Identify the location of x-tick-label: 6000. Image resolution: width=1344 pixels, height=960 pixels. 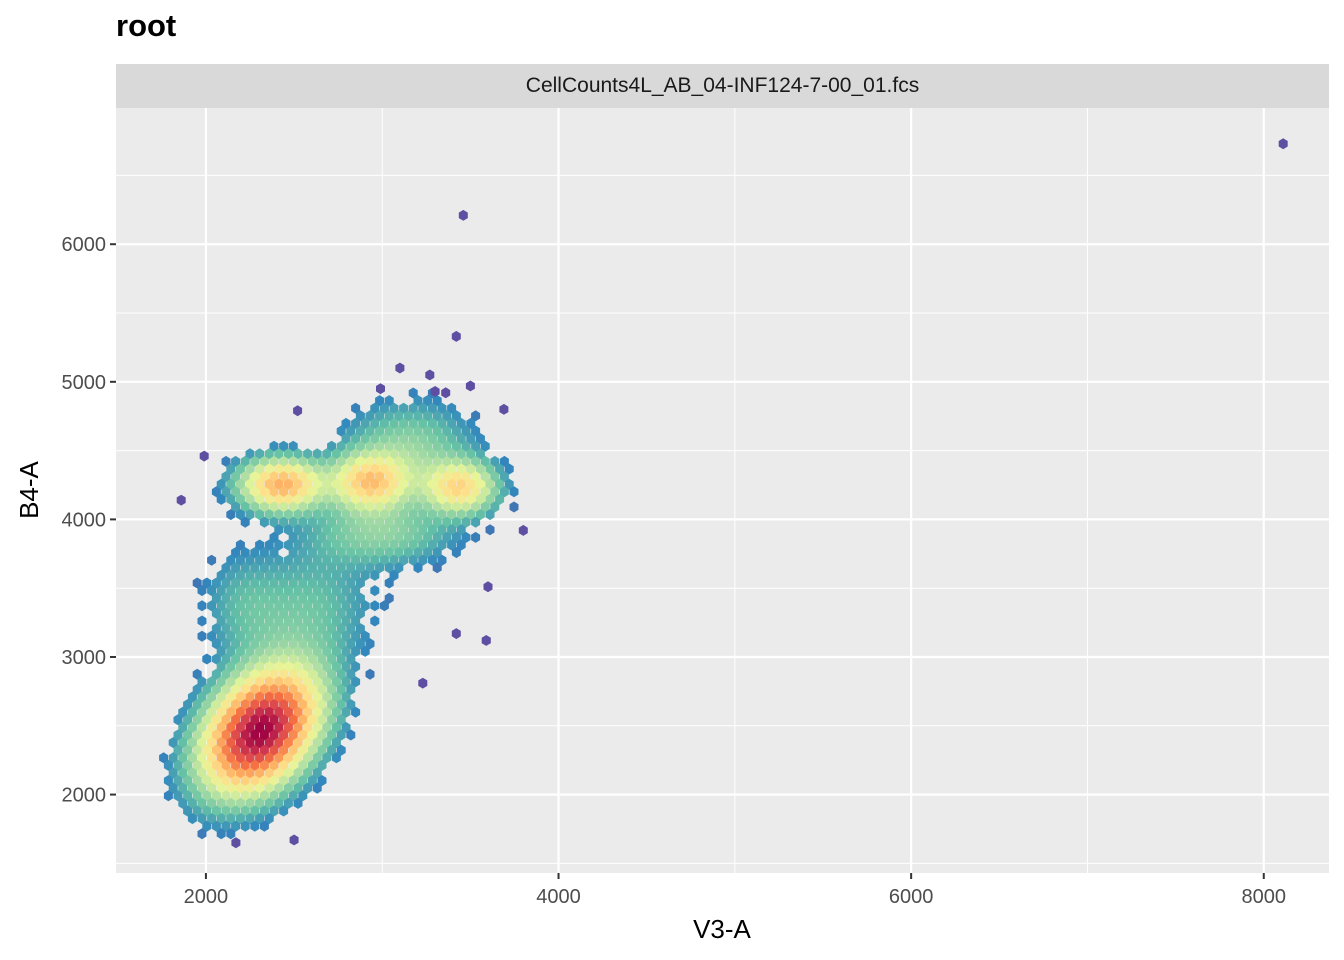
(911, 897).